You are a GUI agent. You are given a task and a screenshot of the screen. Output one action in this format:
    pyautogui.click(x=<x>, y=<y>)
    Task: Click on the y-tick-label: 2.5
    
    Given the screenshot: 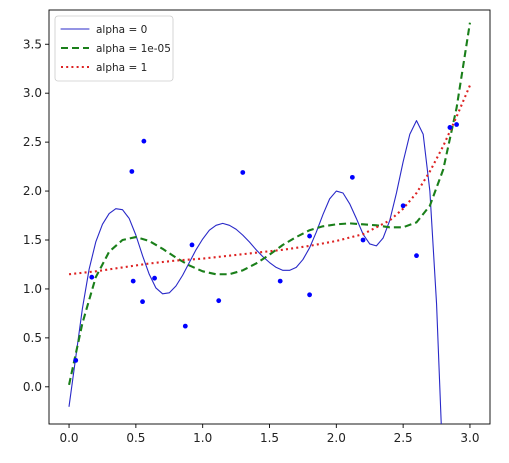 What is the action you would take?
    pyautogui.click(x=32, y=142)
    